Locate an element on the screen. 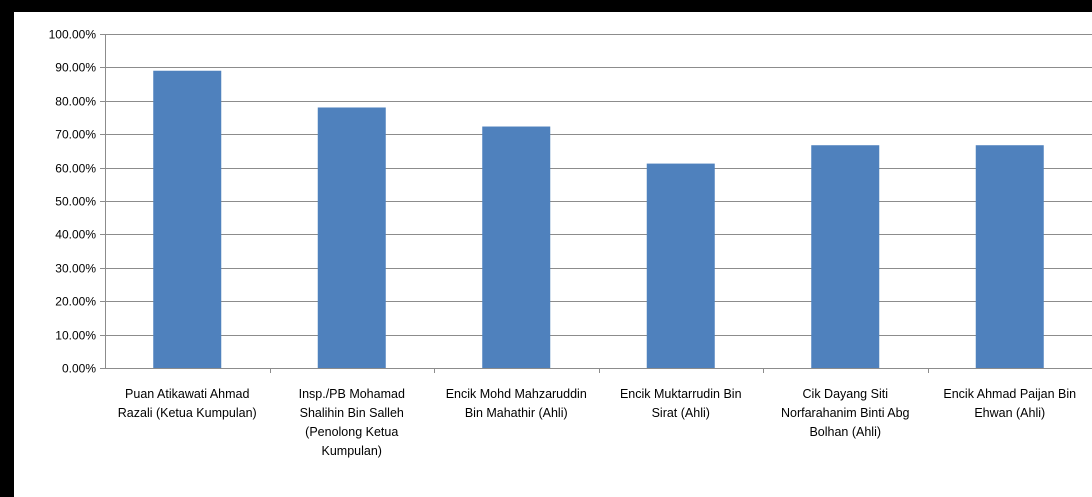 The image size is (1092, 497). y-tick-label: 80.00% is located at coordinates (75, 102).